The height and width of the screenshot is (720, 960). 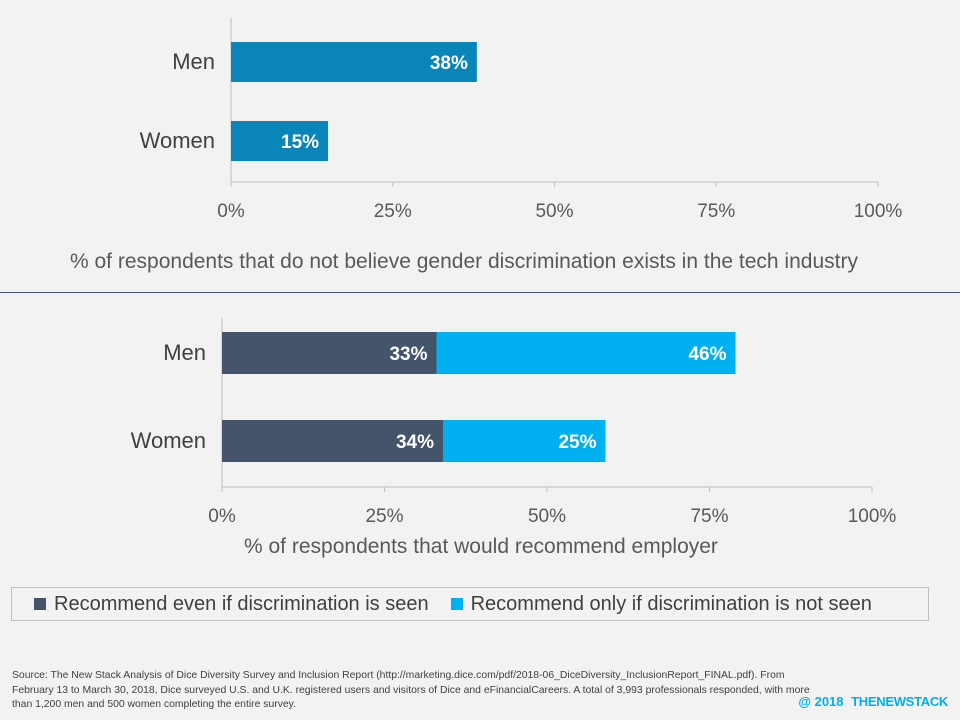 I want to click on data-label: 38%, so click(x=449, y=63).